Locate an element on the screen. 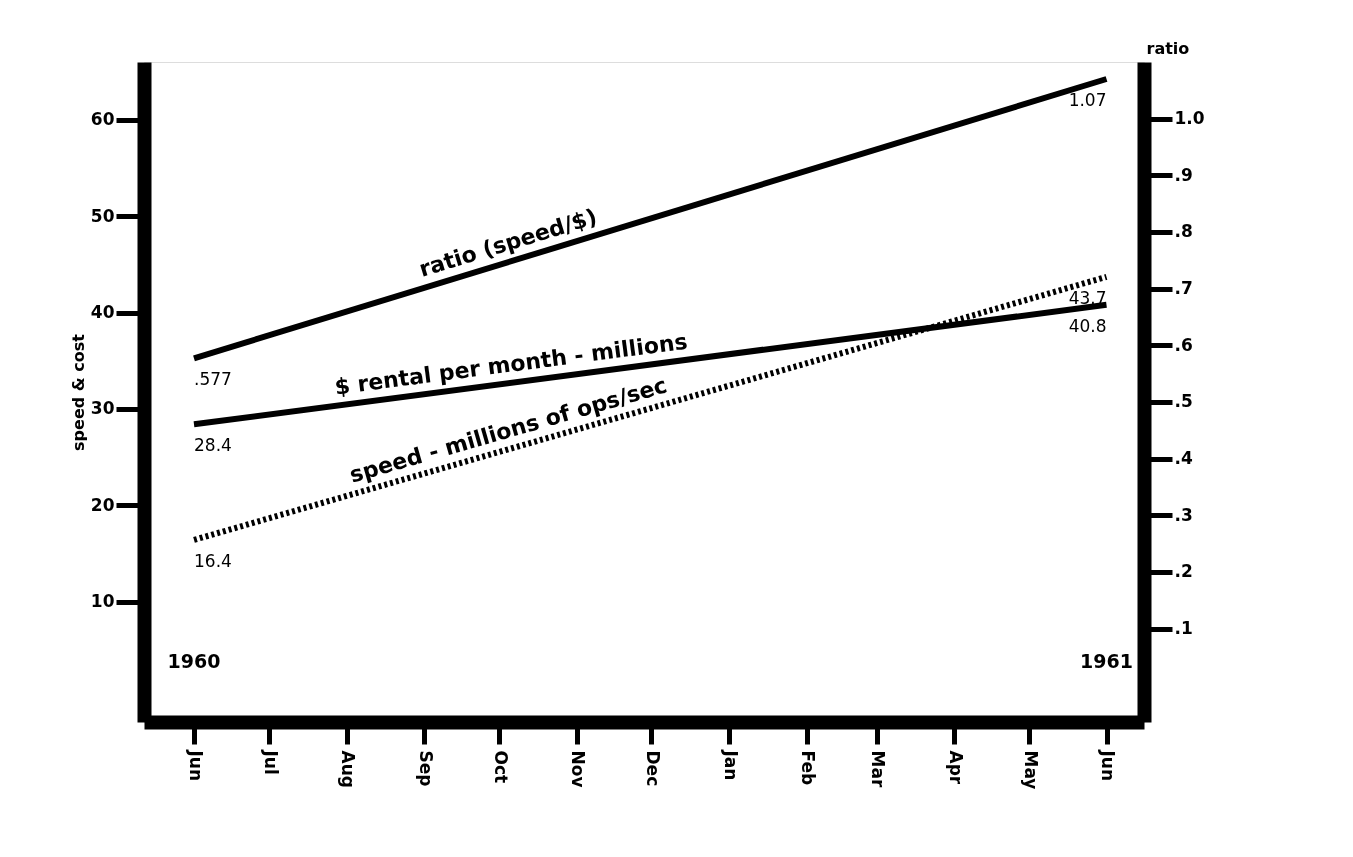 The height and width of the screenshot is (857, 1353). data-label: 16.4 is located at coordinates (213, 560).